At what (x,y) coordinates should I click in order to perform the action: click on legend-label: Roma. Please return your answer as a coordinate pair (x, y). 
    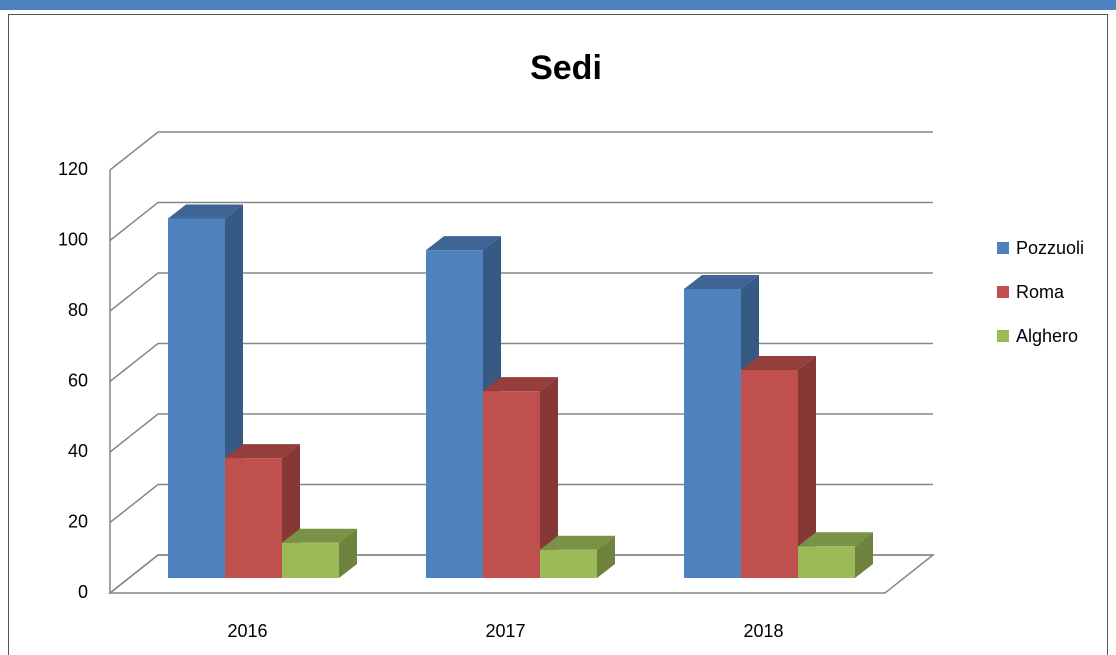
    Looking at the image, I should click on (1040, 292).